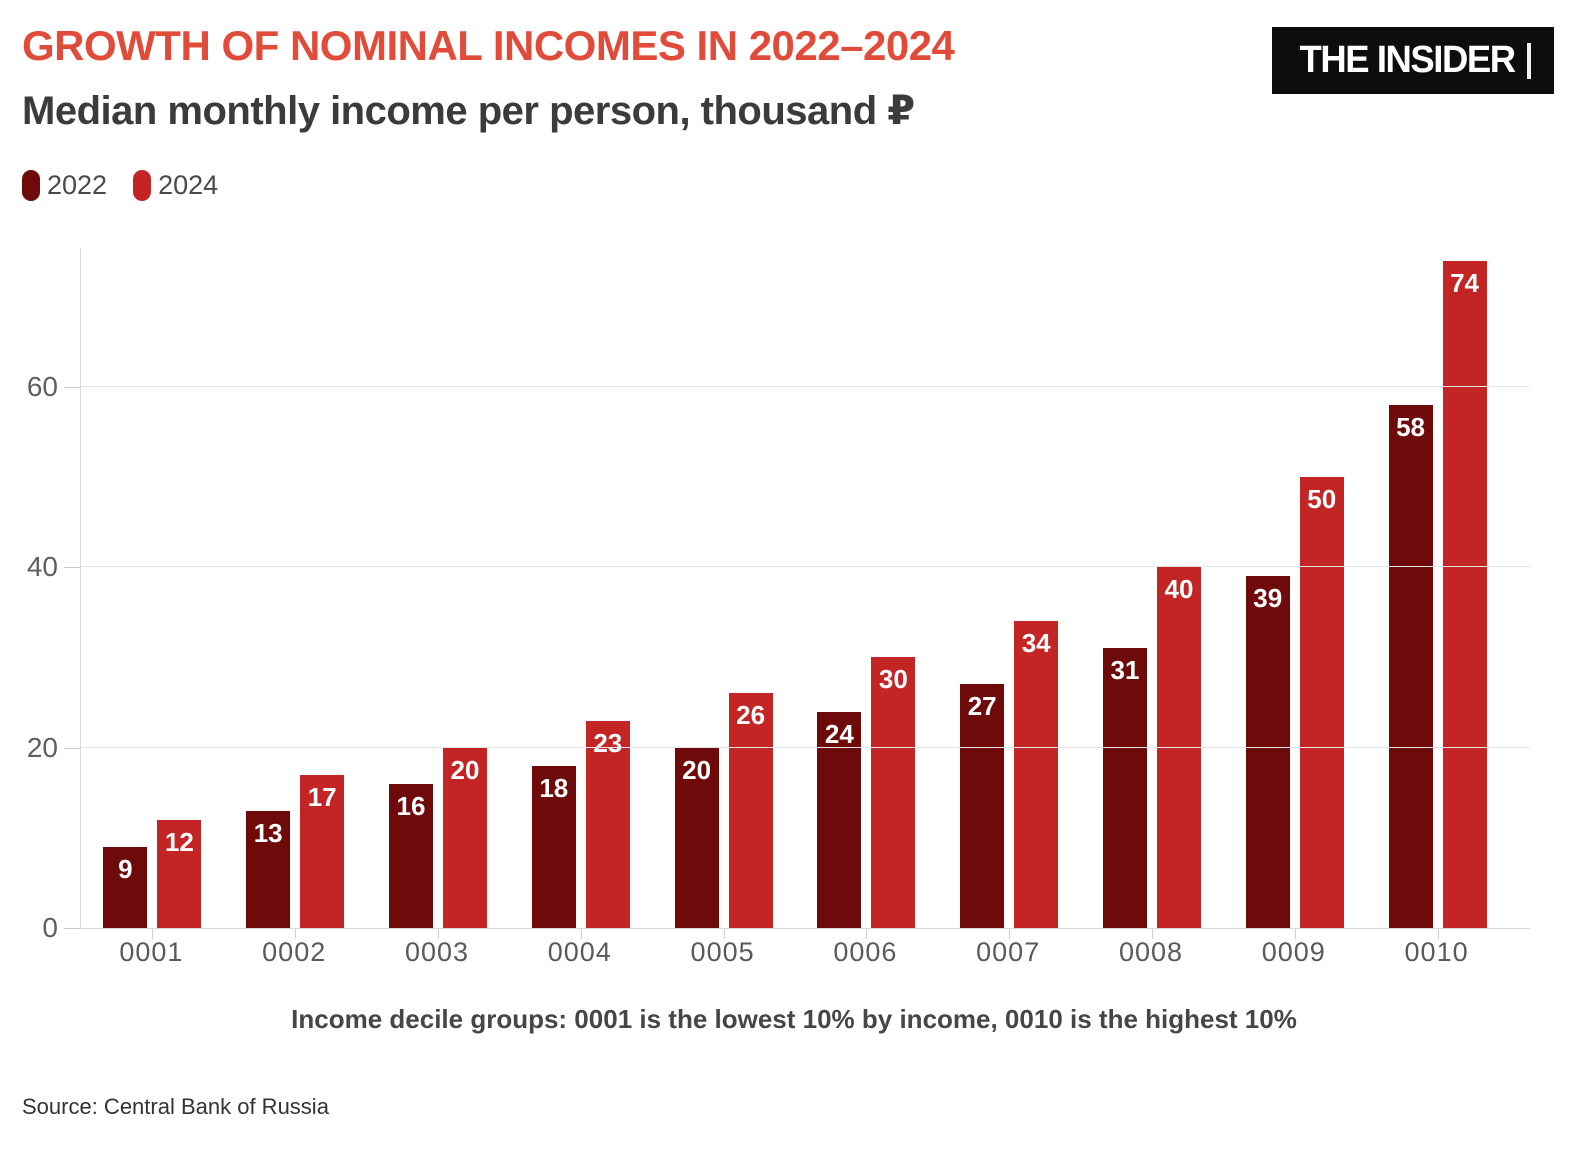  What do you see at coordinates (188, 185) in the screenshot?
I see `legend-label: 2024` at bounding box center [188, 185].